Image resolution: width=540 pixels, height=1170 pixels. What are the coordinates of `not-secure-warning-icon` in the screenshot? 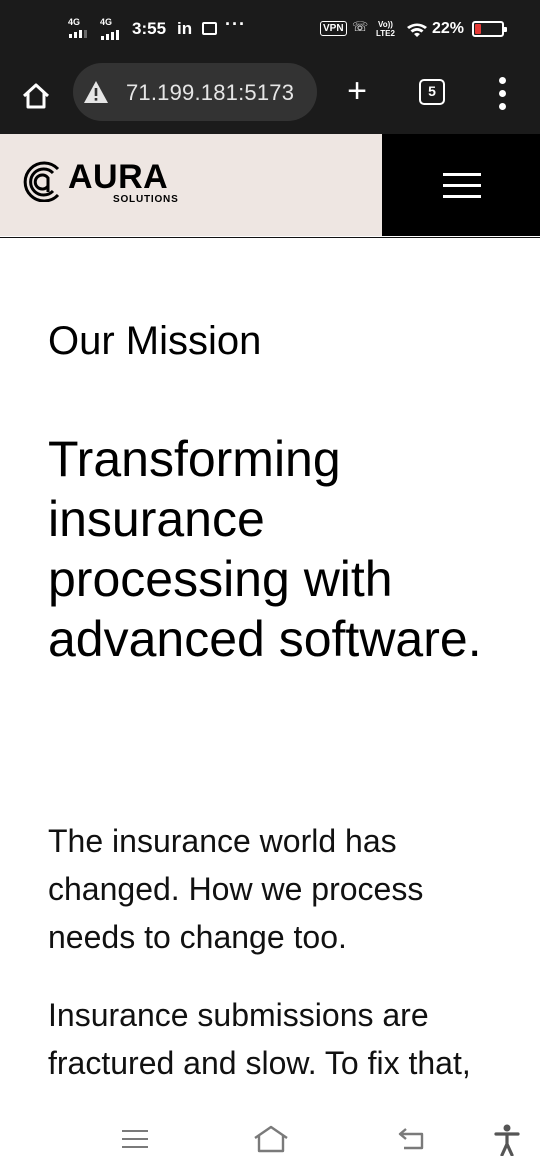 It's located at (96, 94).